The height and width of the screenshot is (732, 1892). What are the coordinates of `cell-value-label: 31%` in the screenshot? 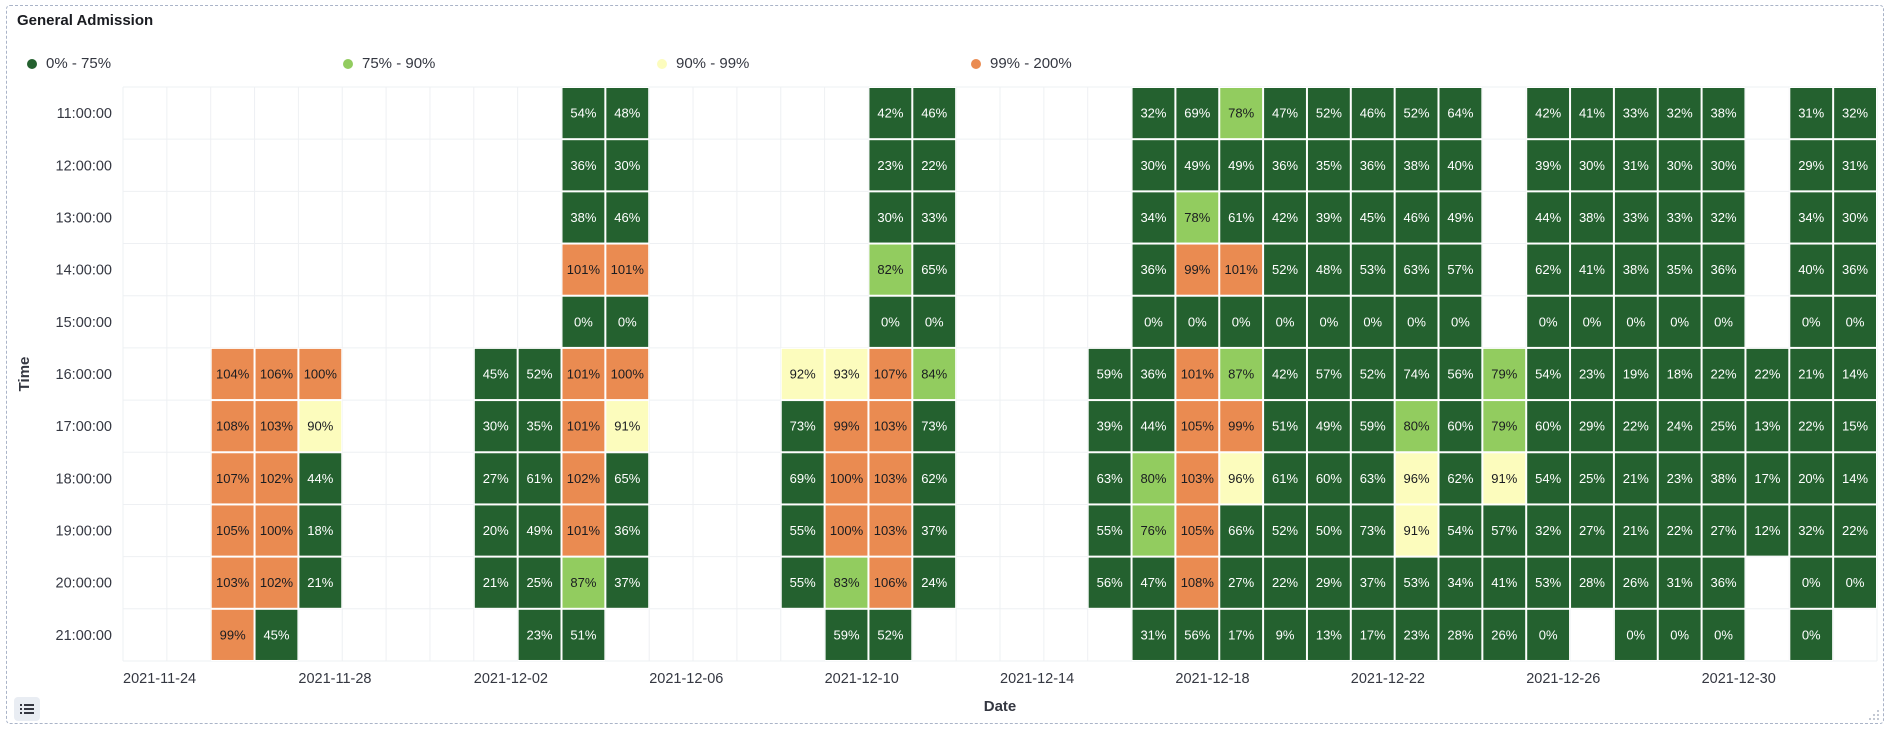 It's located at (1680, 582).